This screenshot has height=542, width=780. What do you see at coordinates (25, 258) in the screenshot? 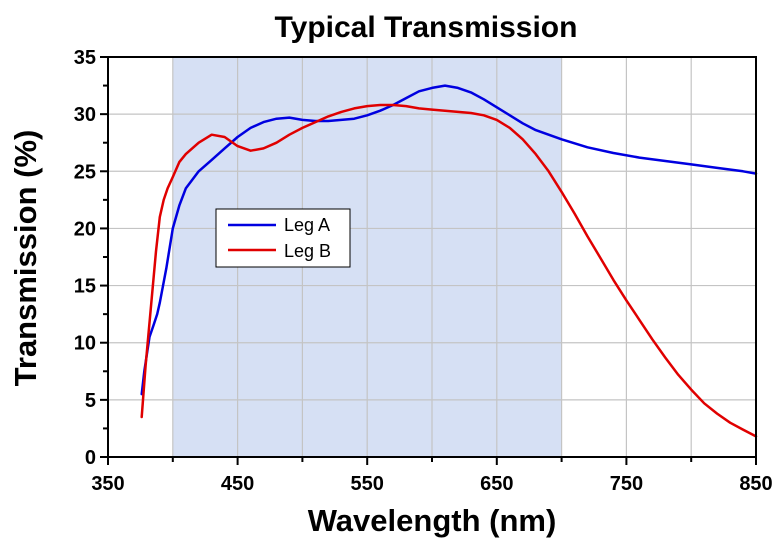
I see `y-axis-label: Transmission (%)` at bounding box center [25, 258].